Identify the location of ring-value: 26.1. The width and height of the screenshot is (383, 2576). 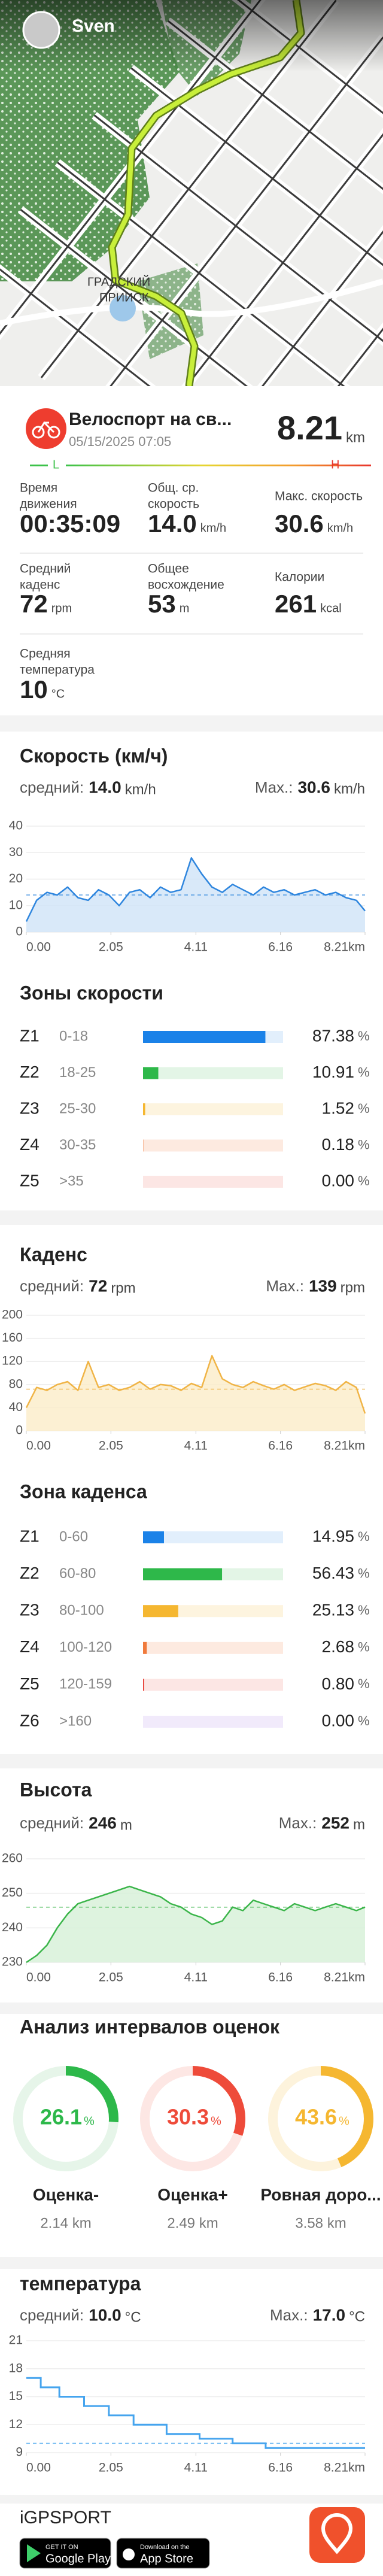
(61, 2117).